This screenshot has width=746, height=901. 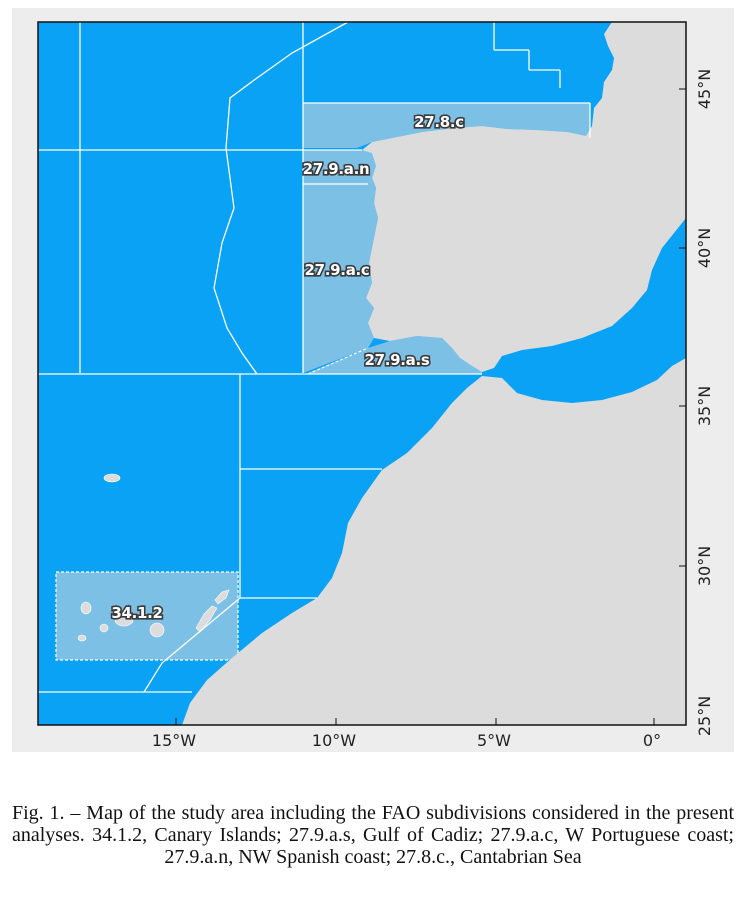 I want to click on area-27-9-a-c, so click(x=340, y=295).